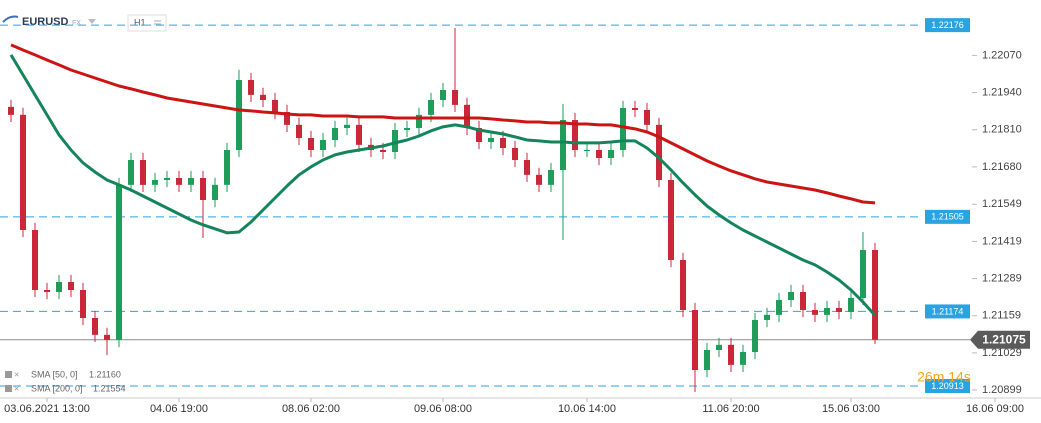 The width and height of the screenshot is (1041, 423). Describe the element at coordinates (140, 22) in the screenshot. I see `interval: H1` at that location.